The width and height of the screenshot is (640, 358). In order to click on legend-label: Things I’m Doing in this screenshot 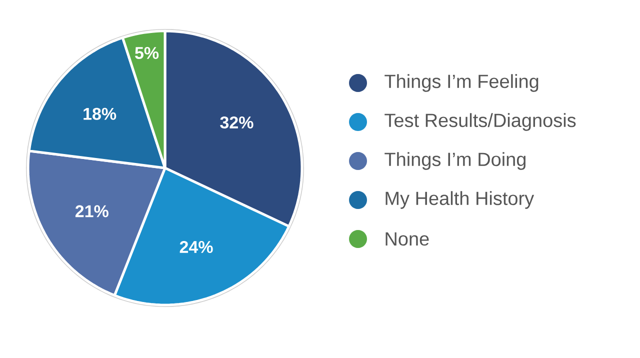, I will do `click(455, 161)`.